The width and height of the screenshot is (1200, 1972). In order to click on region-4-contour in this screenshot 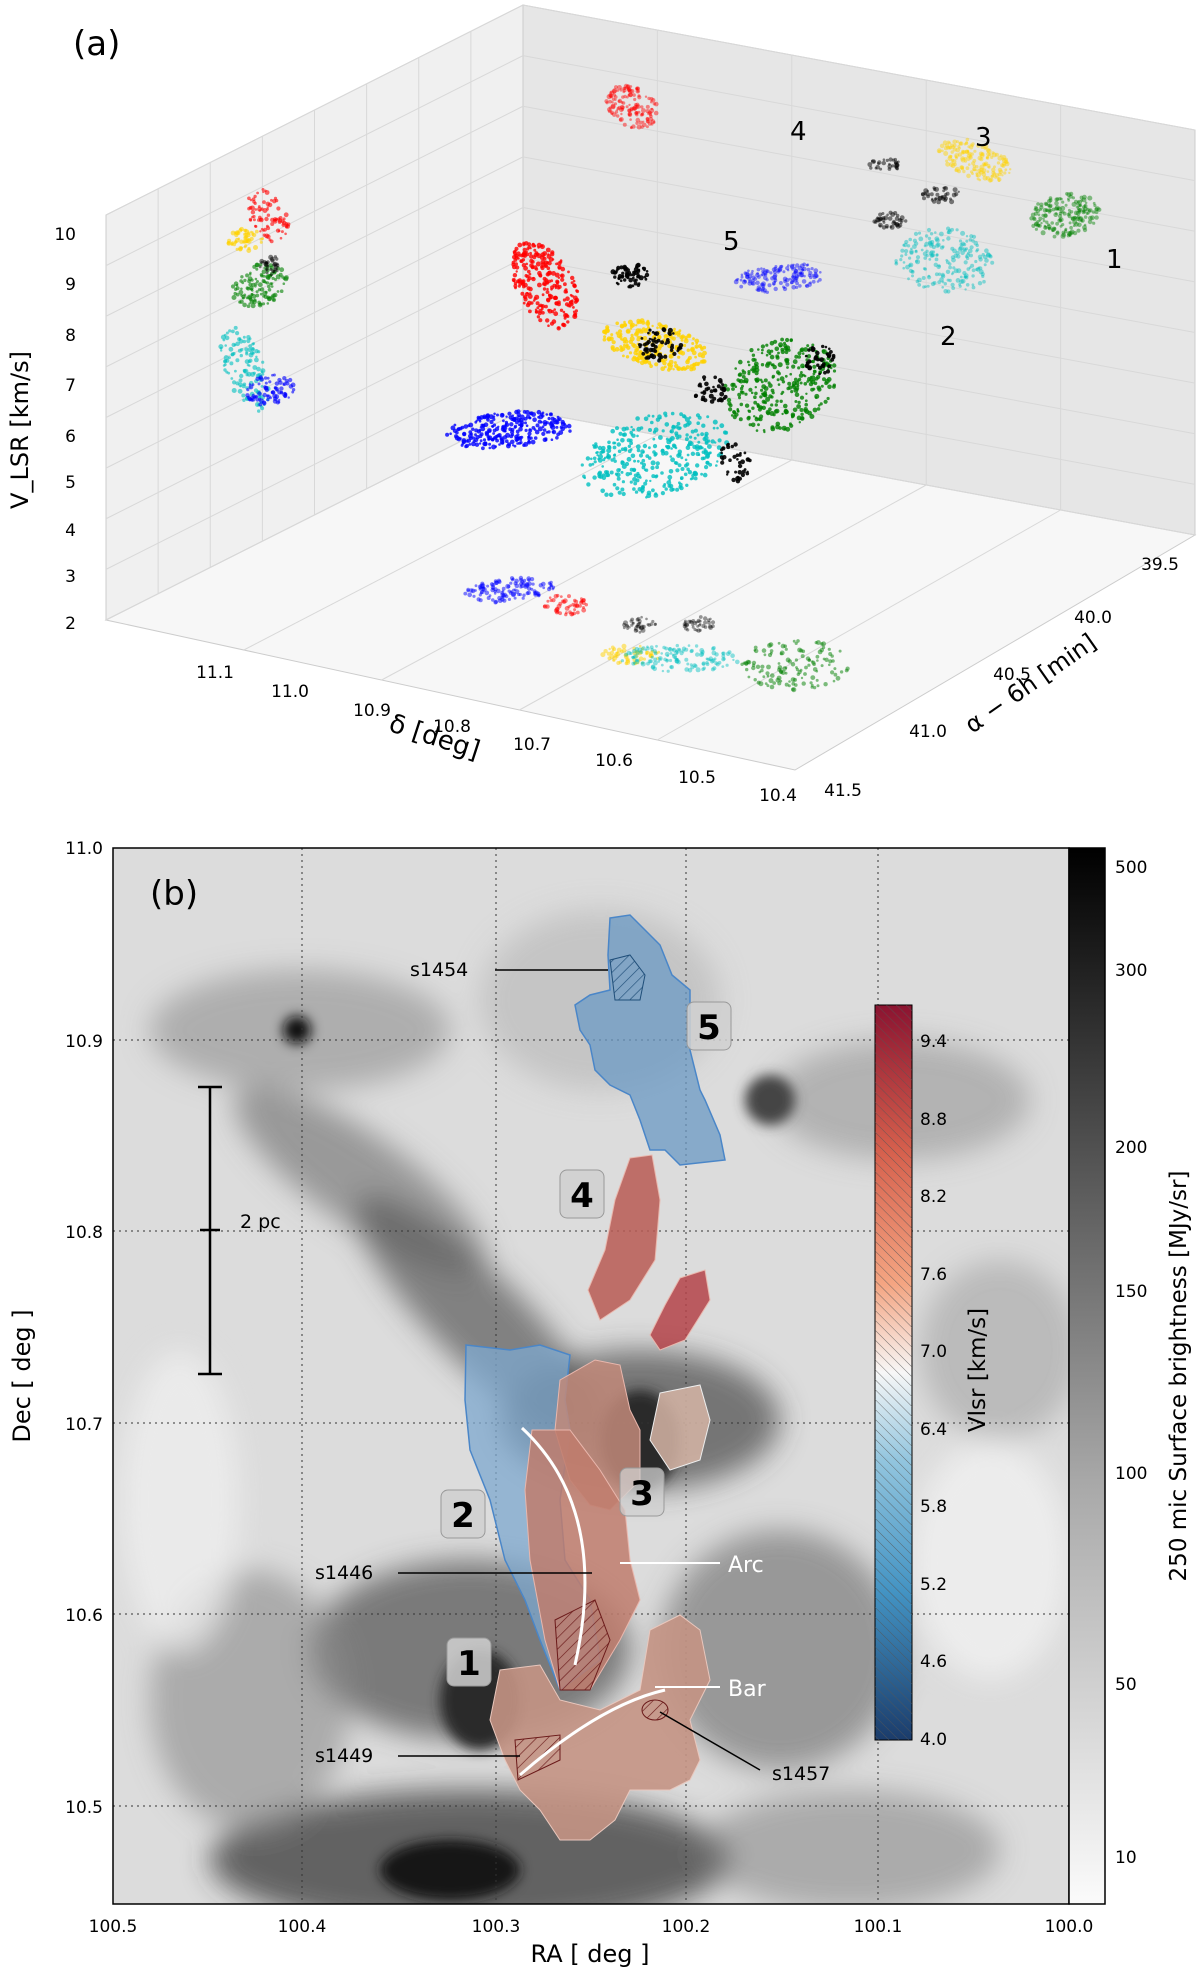, I will do `click(680, 1310)`.